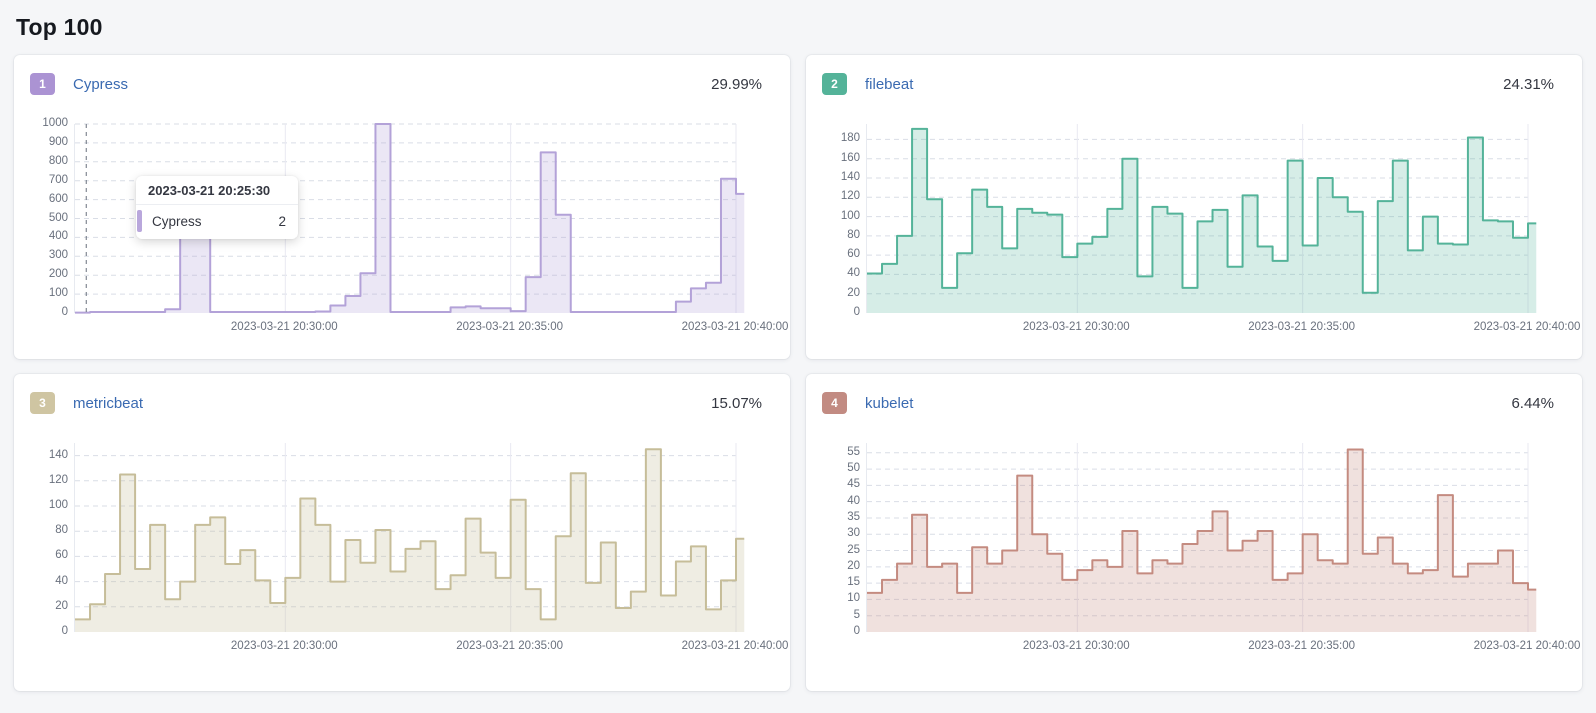  What do you see at coordinates (177, 221) in the screenshot?
I see `tooltip-series-name: Cypress` at bounding box center [177, 221].